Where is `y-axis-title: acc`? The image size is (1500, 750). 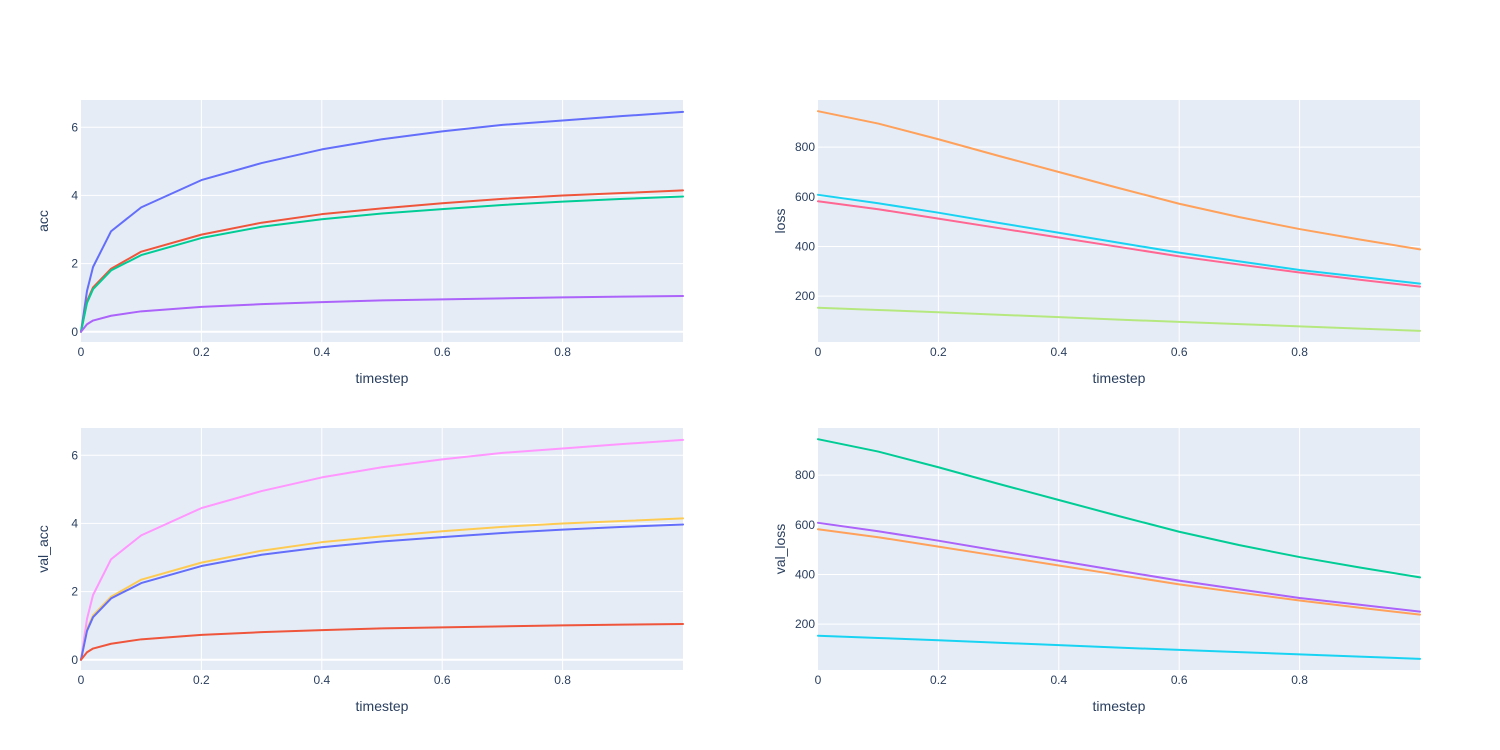
y-axis-title: acc is located at coordinates (43, 221).